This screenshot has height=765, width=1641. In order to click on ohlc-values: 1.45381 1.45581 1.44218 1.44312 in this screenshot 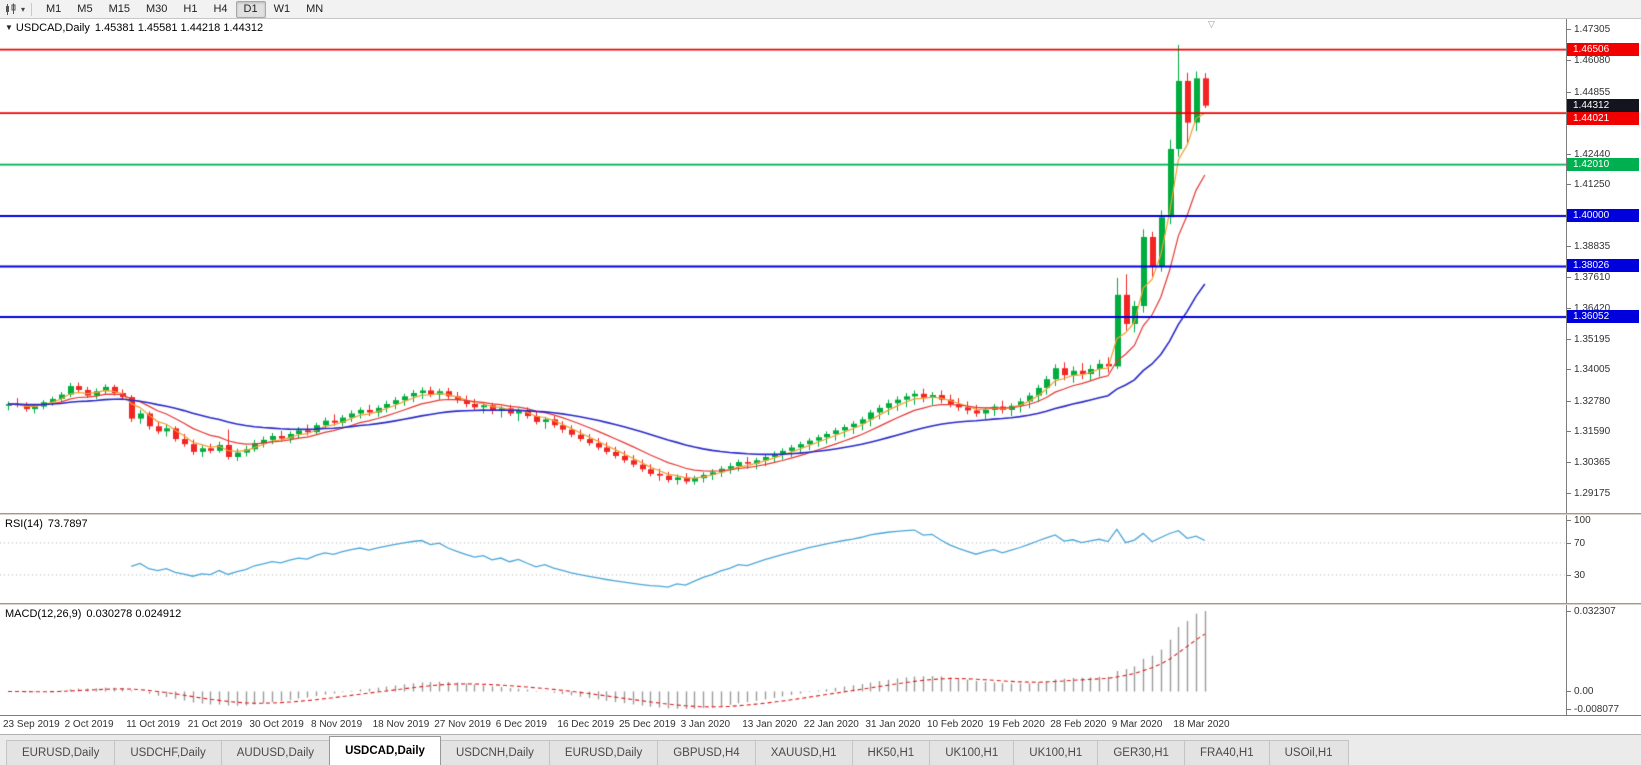, I will do `click(179, 28)`.